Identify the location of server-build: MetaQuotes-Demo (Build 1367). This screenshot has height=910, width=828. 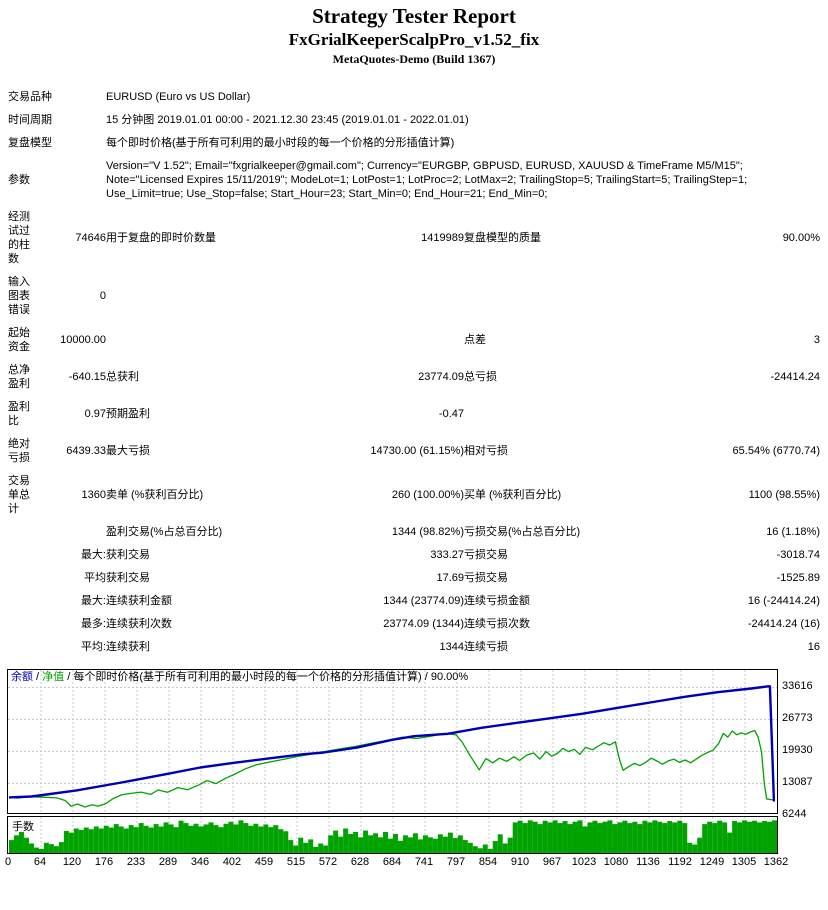
(414, 59).